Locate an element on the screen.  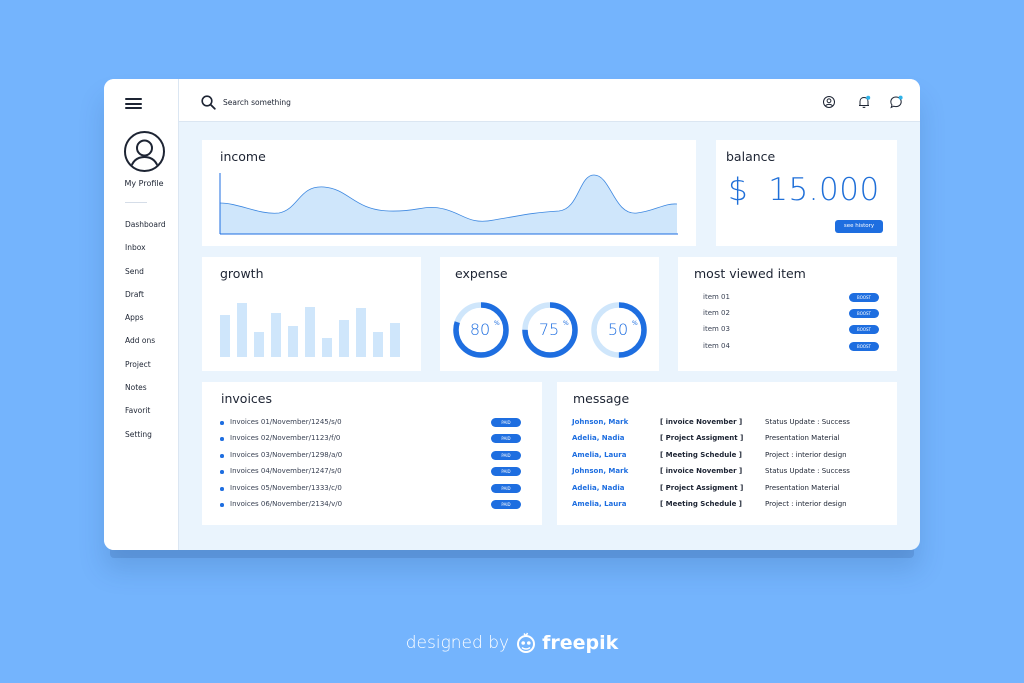
chat-icon is located at coordinates (896, 102).